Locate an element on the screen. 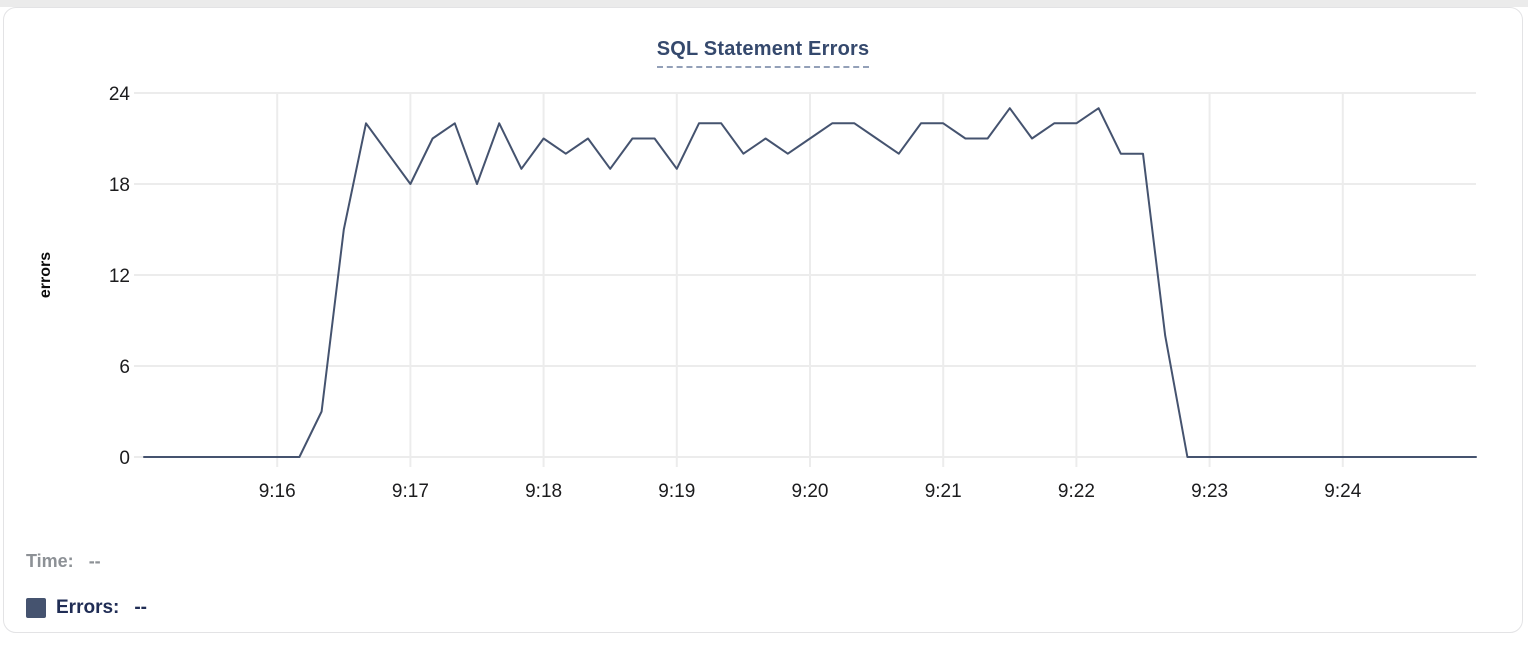 The image size is (1528, 652). errors-readout-label: Errors: is located at coordinates (88, 607).